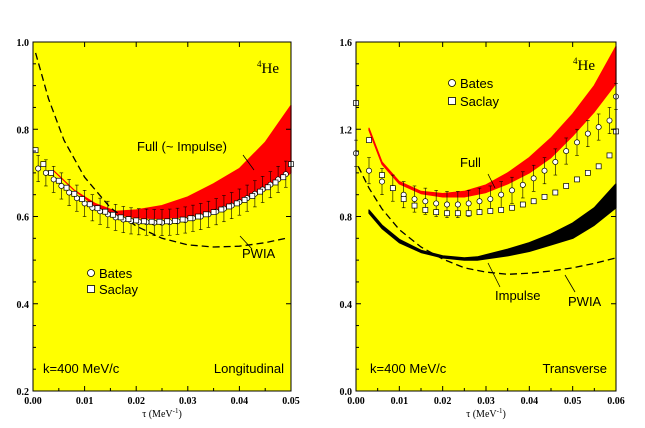 The width and height of the screenshot is (645, 428). What do you see at coordinates (23, 43) in the screenshot?
I see `left-y-tick-label: 1.0` at bounding box center [23, 43].